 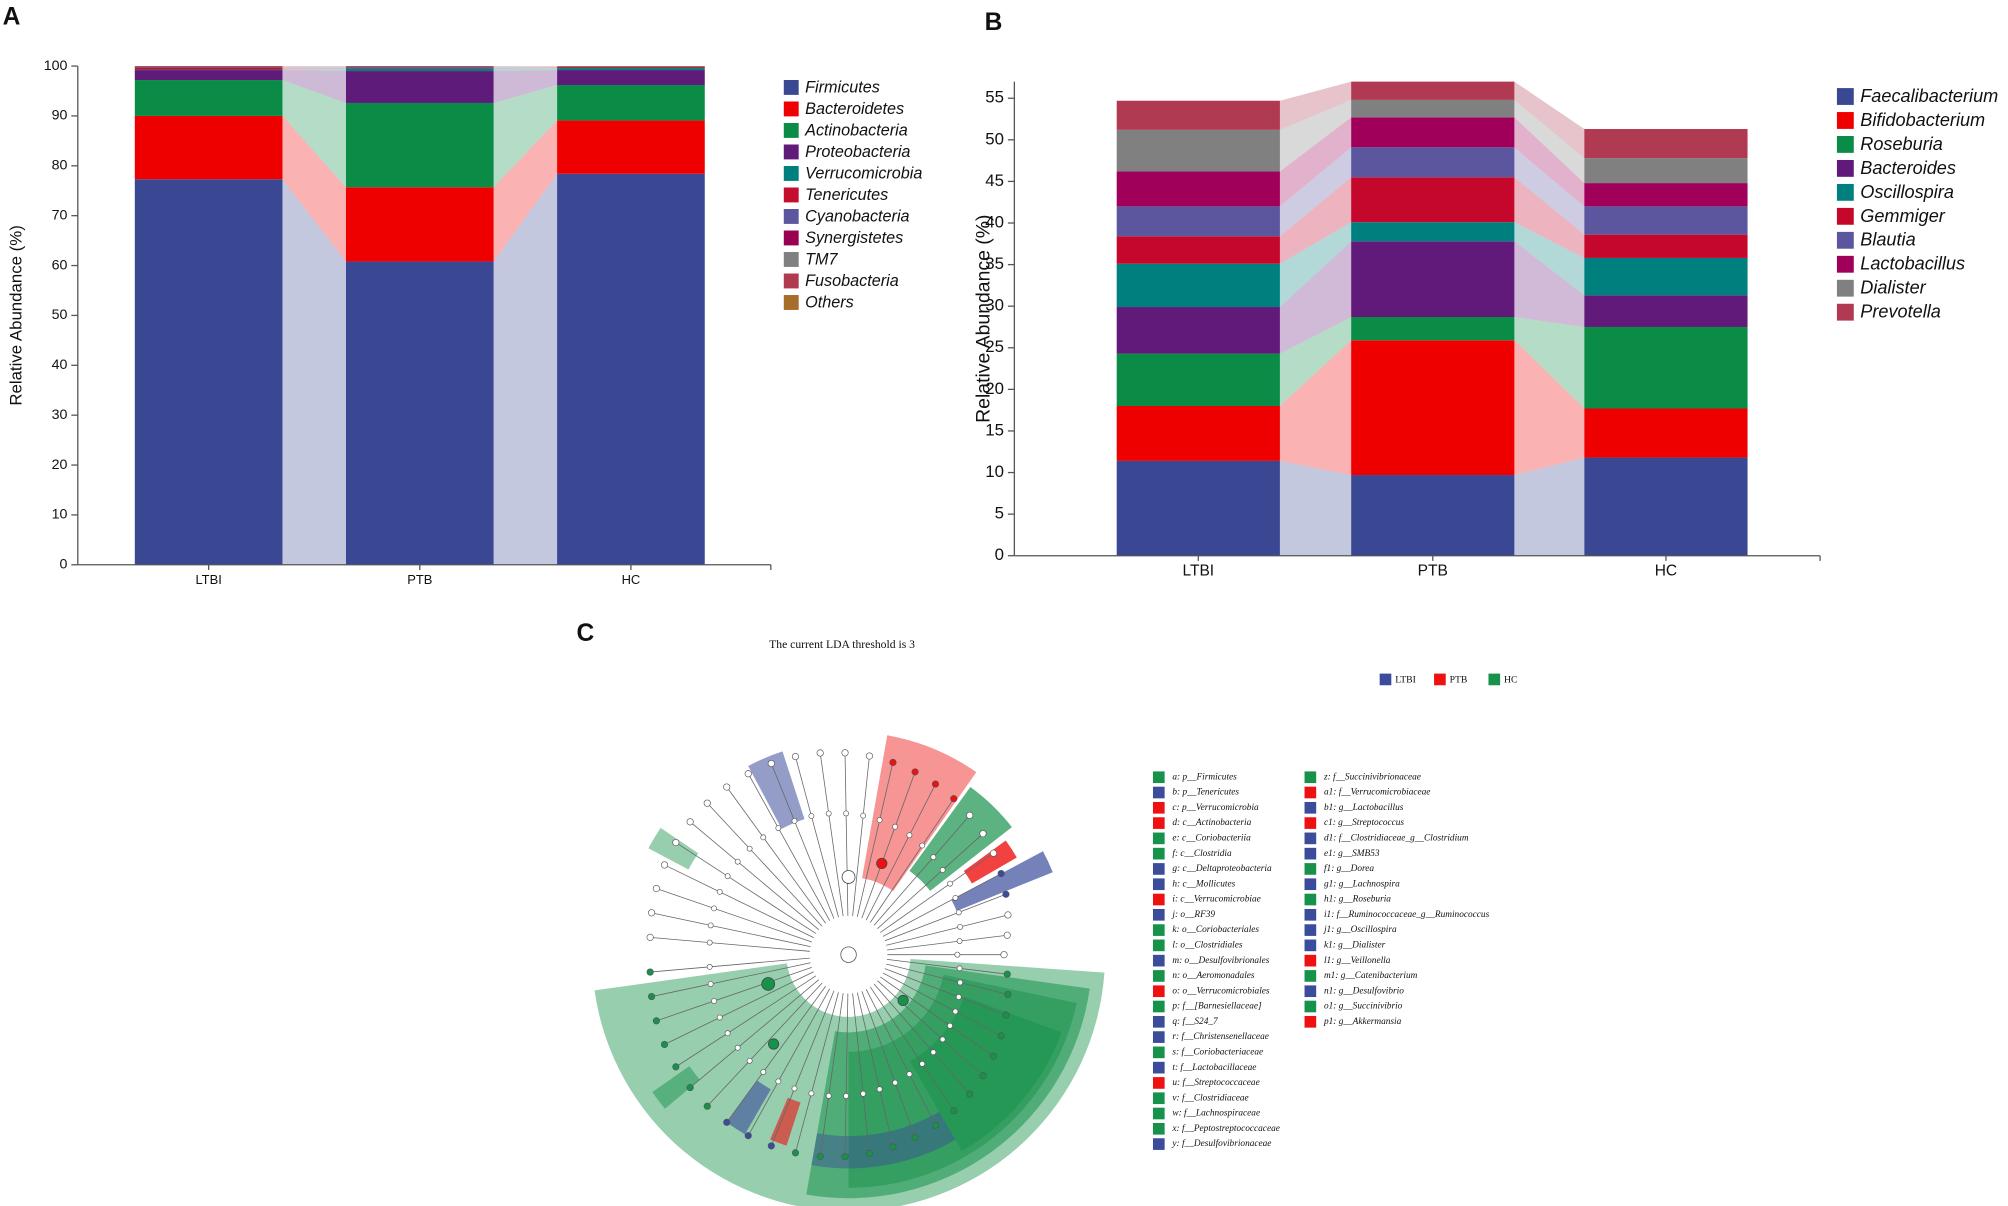 I want to click on cladogram-title: The current LDA threshold is 3, so click(x=842, y=644).